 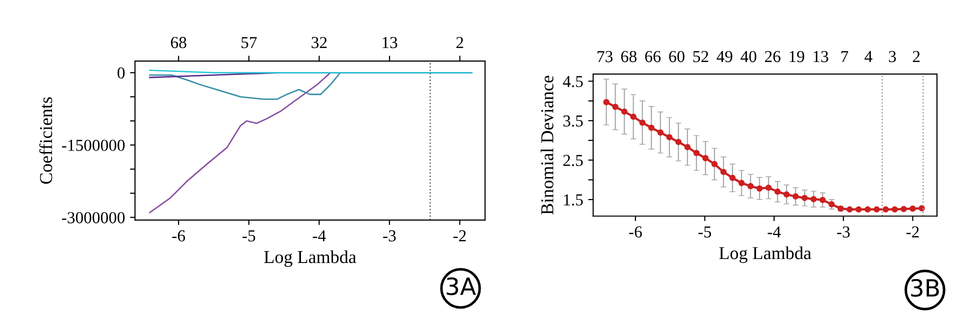 I want to click on text: 40, so click(x=748, y=56).